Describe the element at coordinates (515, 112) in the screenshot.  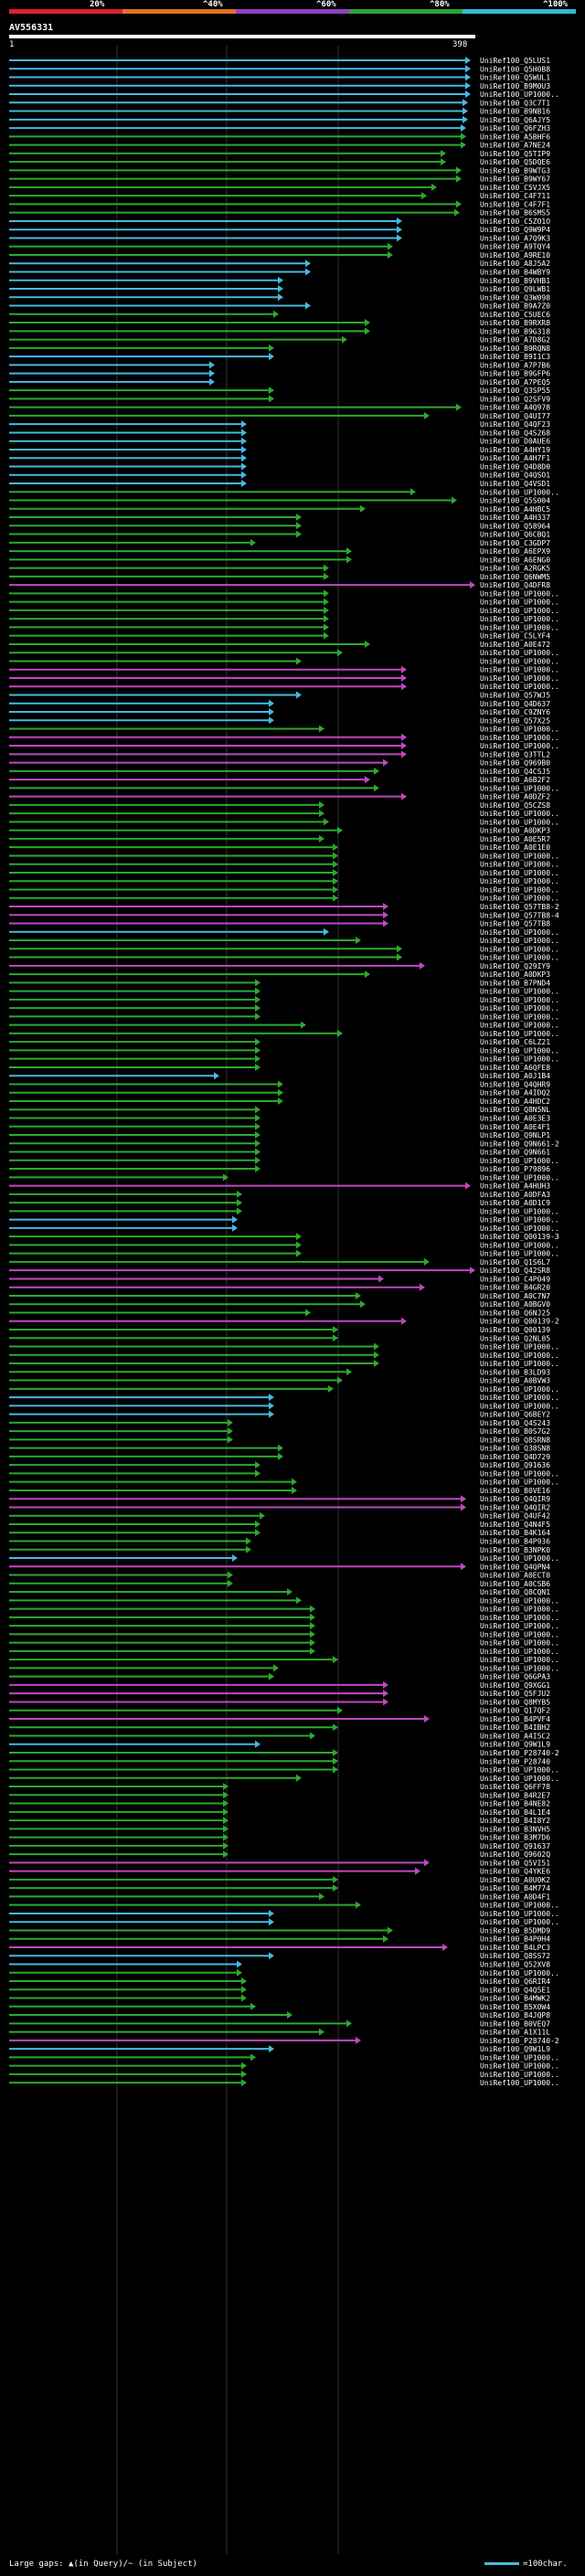
I see `hit-label: UniRef100_B9NB16` at that location.